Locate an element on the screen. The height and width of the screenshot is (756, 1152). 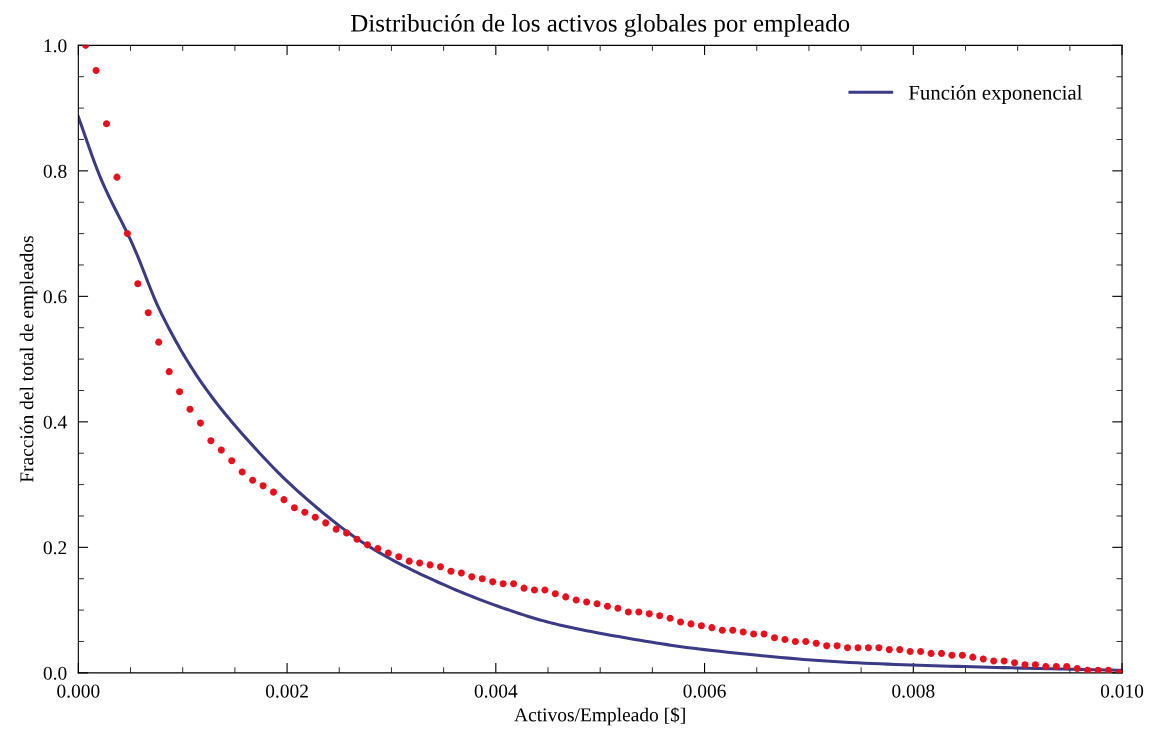
y-tick-label: 0.6 is located at coordinates (55, 297).